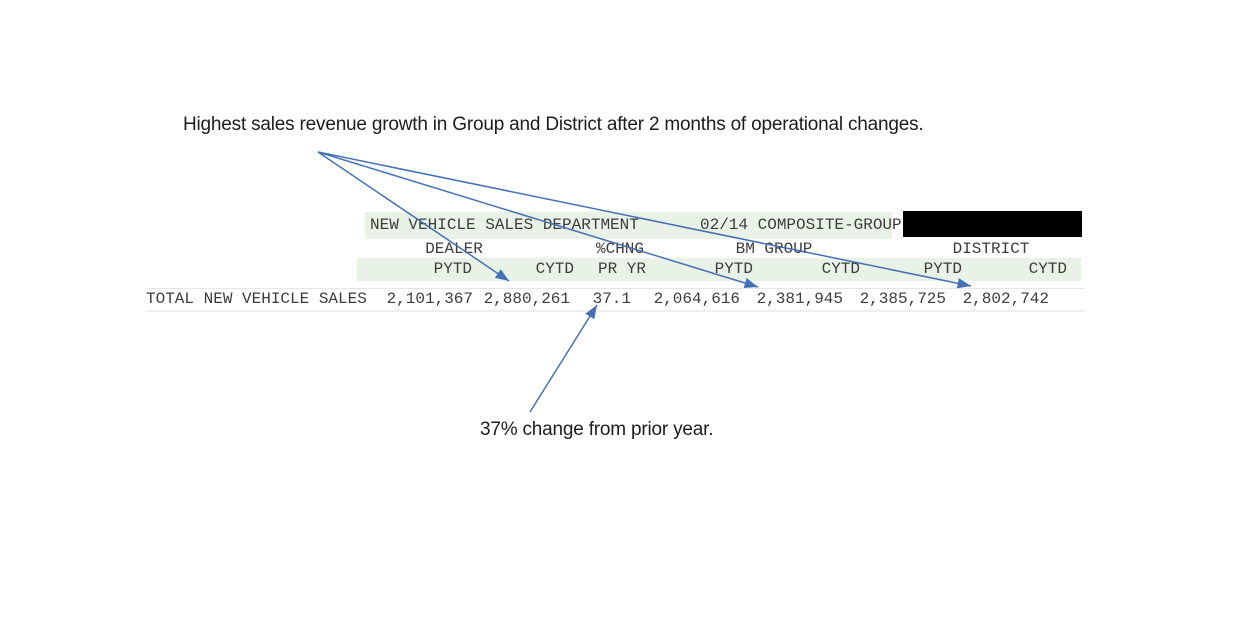  Describe the element at coordinates (799, 299) in the screenshot. I see `value-group-cytd: 2,381,945` at that location.